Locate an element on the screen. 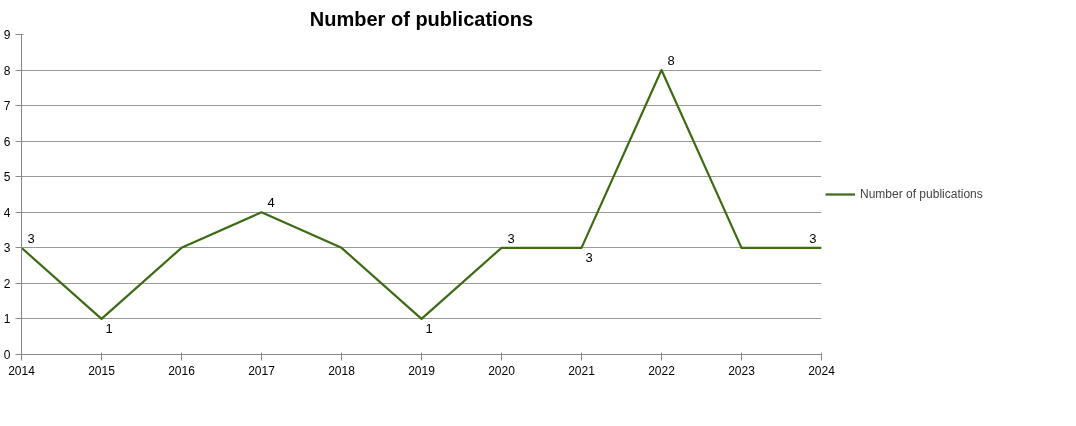 This screenshot has height=426, width=1076. x-tick-label: 2015 is located at coordinates (102, 370).